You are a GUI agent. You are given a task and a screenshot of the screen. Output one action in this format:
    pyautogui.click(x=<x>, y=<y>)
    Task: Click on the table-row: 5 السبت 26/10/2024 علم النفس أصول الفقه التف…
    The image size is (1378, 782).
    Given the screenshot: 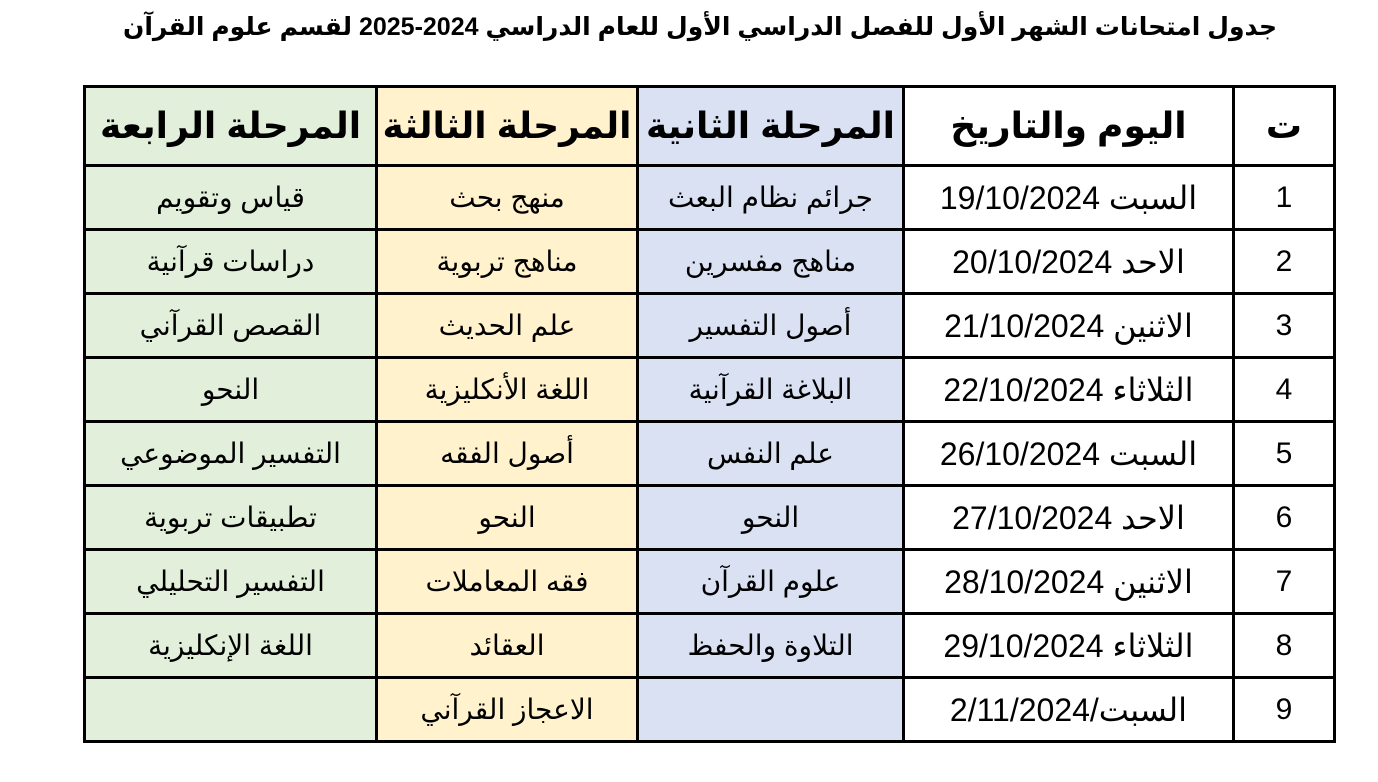 What is the action you would take?
    pyautogui.click(x=709, y=453)
    